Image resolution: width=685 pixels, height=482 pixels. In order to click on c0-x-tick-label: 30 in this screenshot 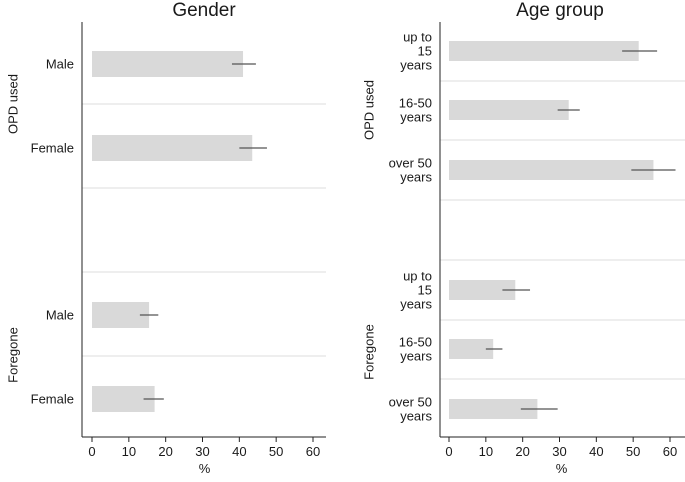, I will do `click(202, 451)`.